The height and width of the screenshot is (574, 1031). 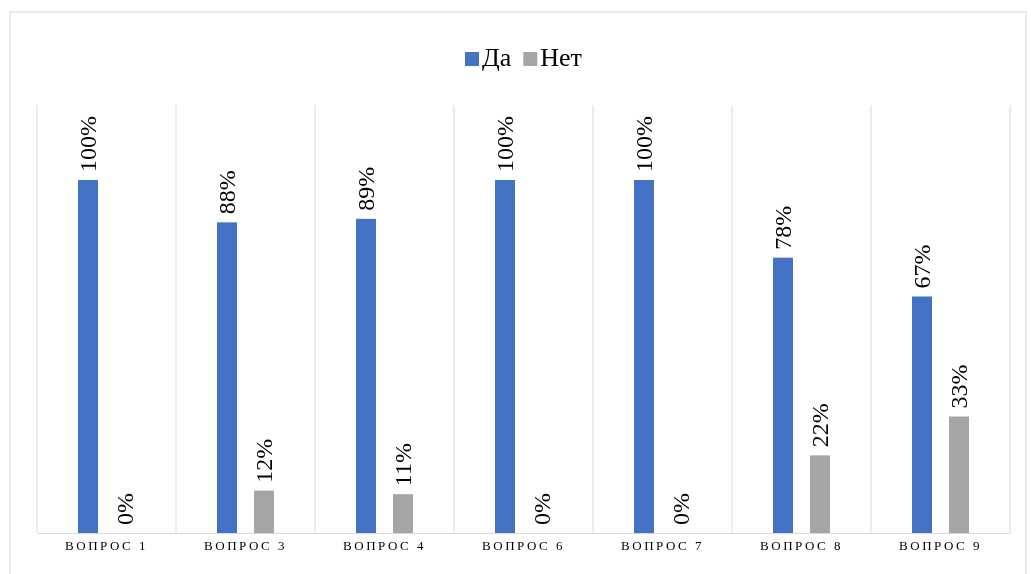 What do you see at coordinates (662, 545) in the screenshot?
I see `x-tick-label: ВОПРОС 7` at bounding box center [662, 545].